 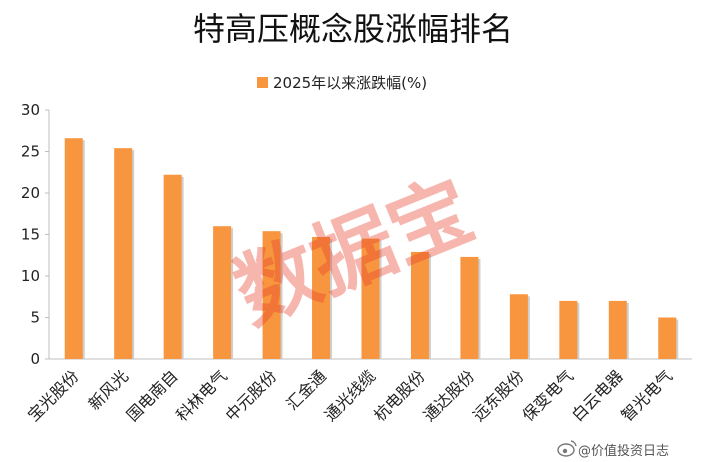 I want to click on credit-text: @价值投资日志, so click(x=623, y=451).